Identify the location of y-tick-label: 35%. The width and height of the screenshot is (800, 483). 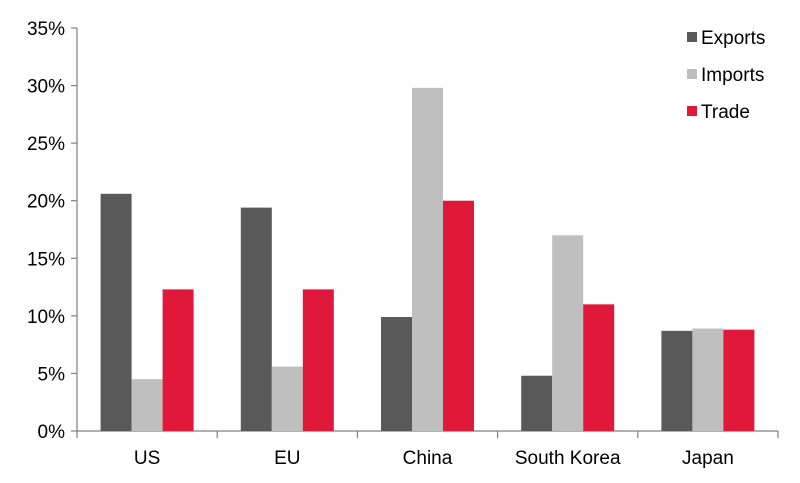
(46, 29).